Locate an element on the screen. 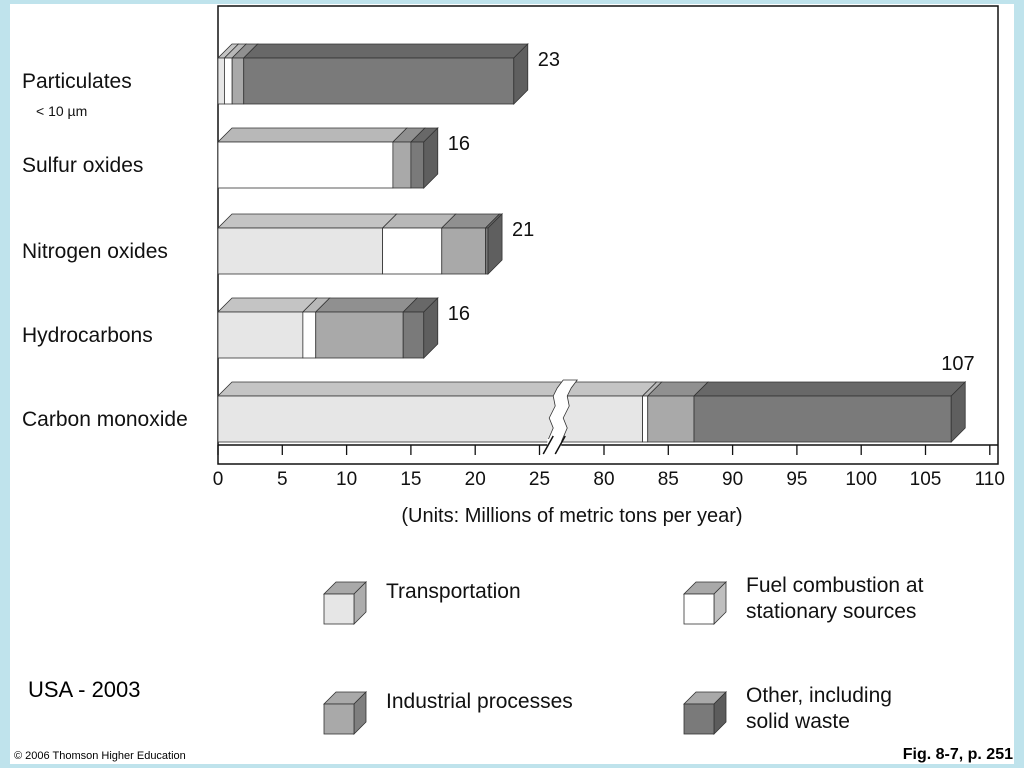 The image size is (1024, 768). category-label-1: Particulates is located at coordinates (77, 81).